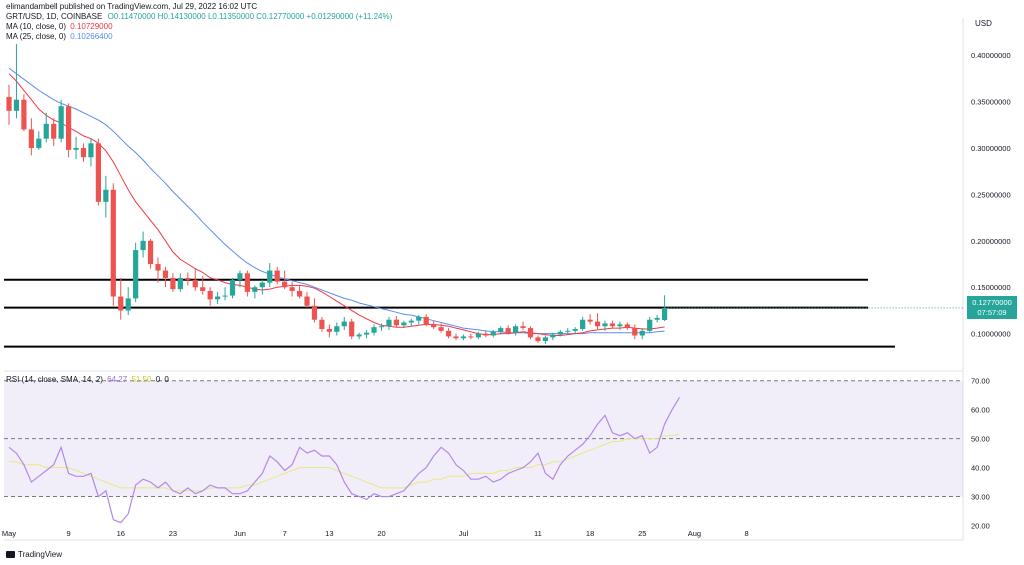 The image size is (1024, 565). Describe the element at coordinates (375, 533) in the screenshot. I see `time-axis: May 9 16 23 Jun 7 13 20 Jul 11 18 25 Aug 8` at that location.